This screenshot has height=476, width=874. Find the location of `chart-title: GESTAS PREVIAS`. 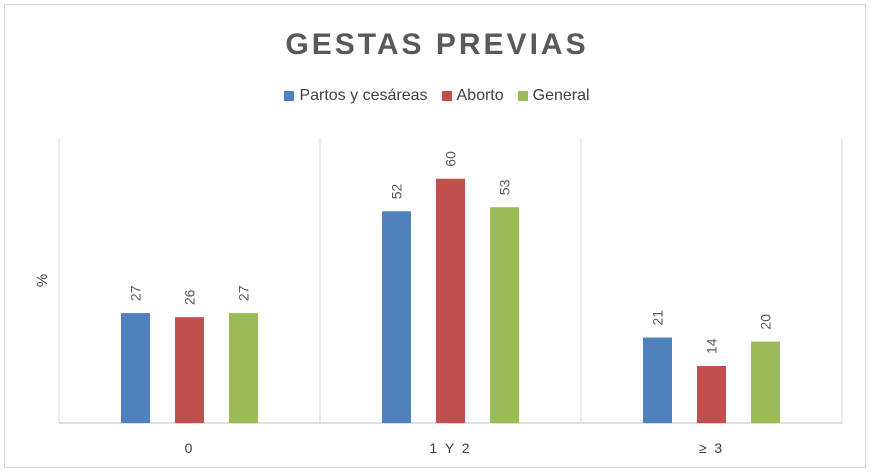

chart-title: GESTAS PREVIAS is located at coordinates (437, 44).